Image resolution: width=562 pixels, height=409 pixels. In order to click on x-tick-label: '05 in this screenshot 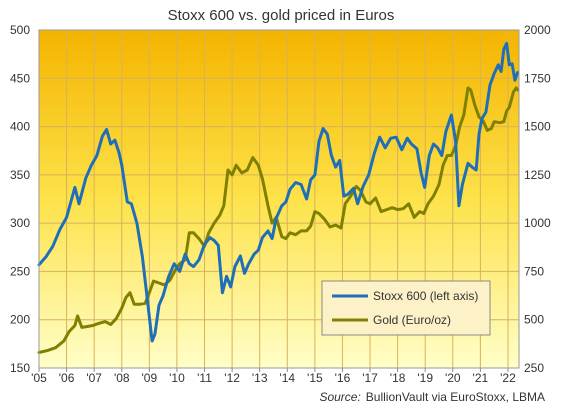, I will do `click(39, 378)`.